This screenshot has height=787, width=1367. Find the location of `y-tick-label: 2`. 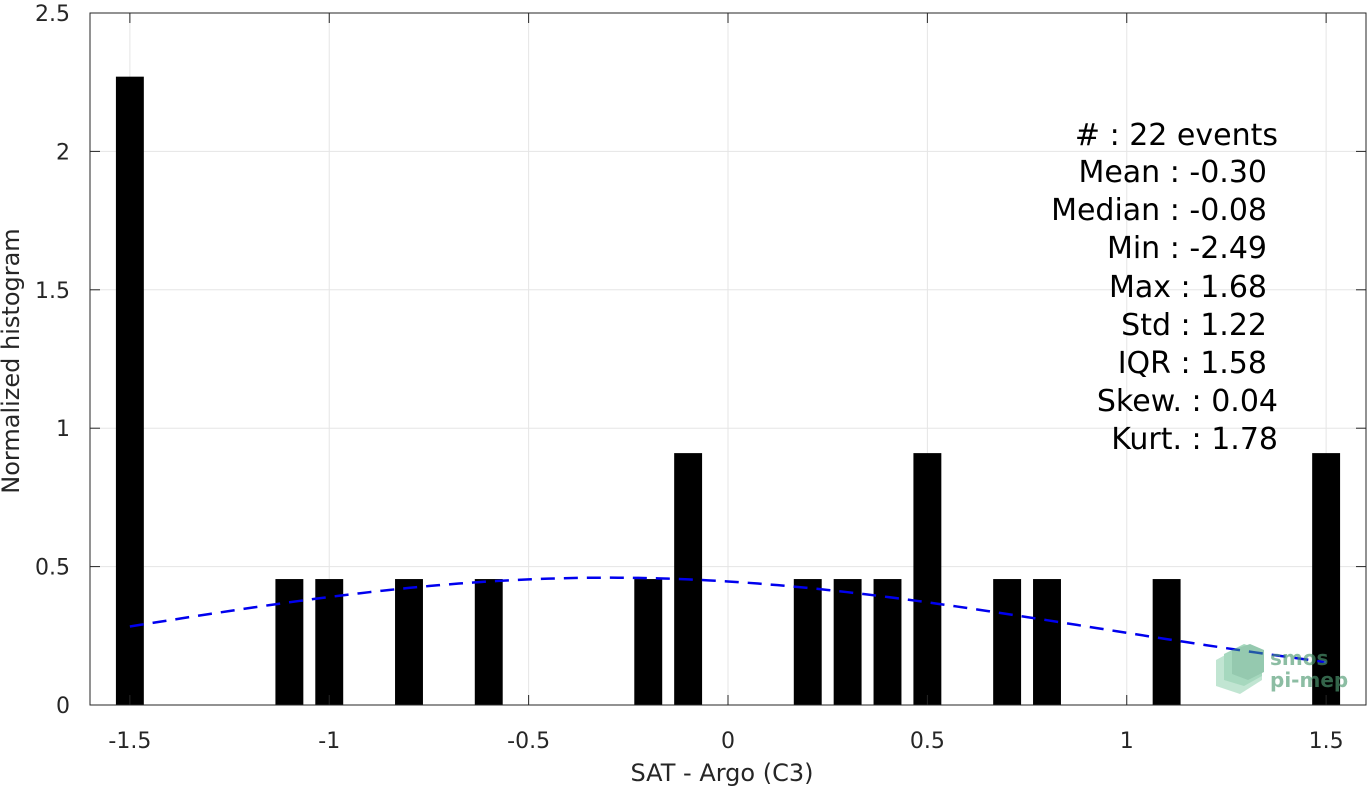

y-tick-label: 2 is located at coordinates (63, 152).